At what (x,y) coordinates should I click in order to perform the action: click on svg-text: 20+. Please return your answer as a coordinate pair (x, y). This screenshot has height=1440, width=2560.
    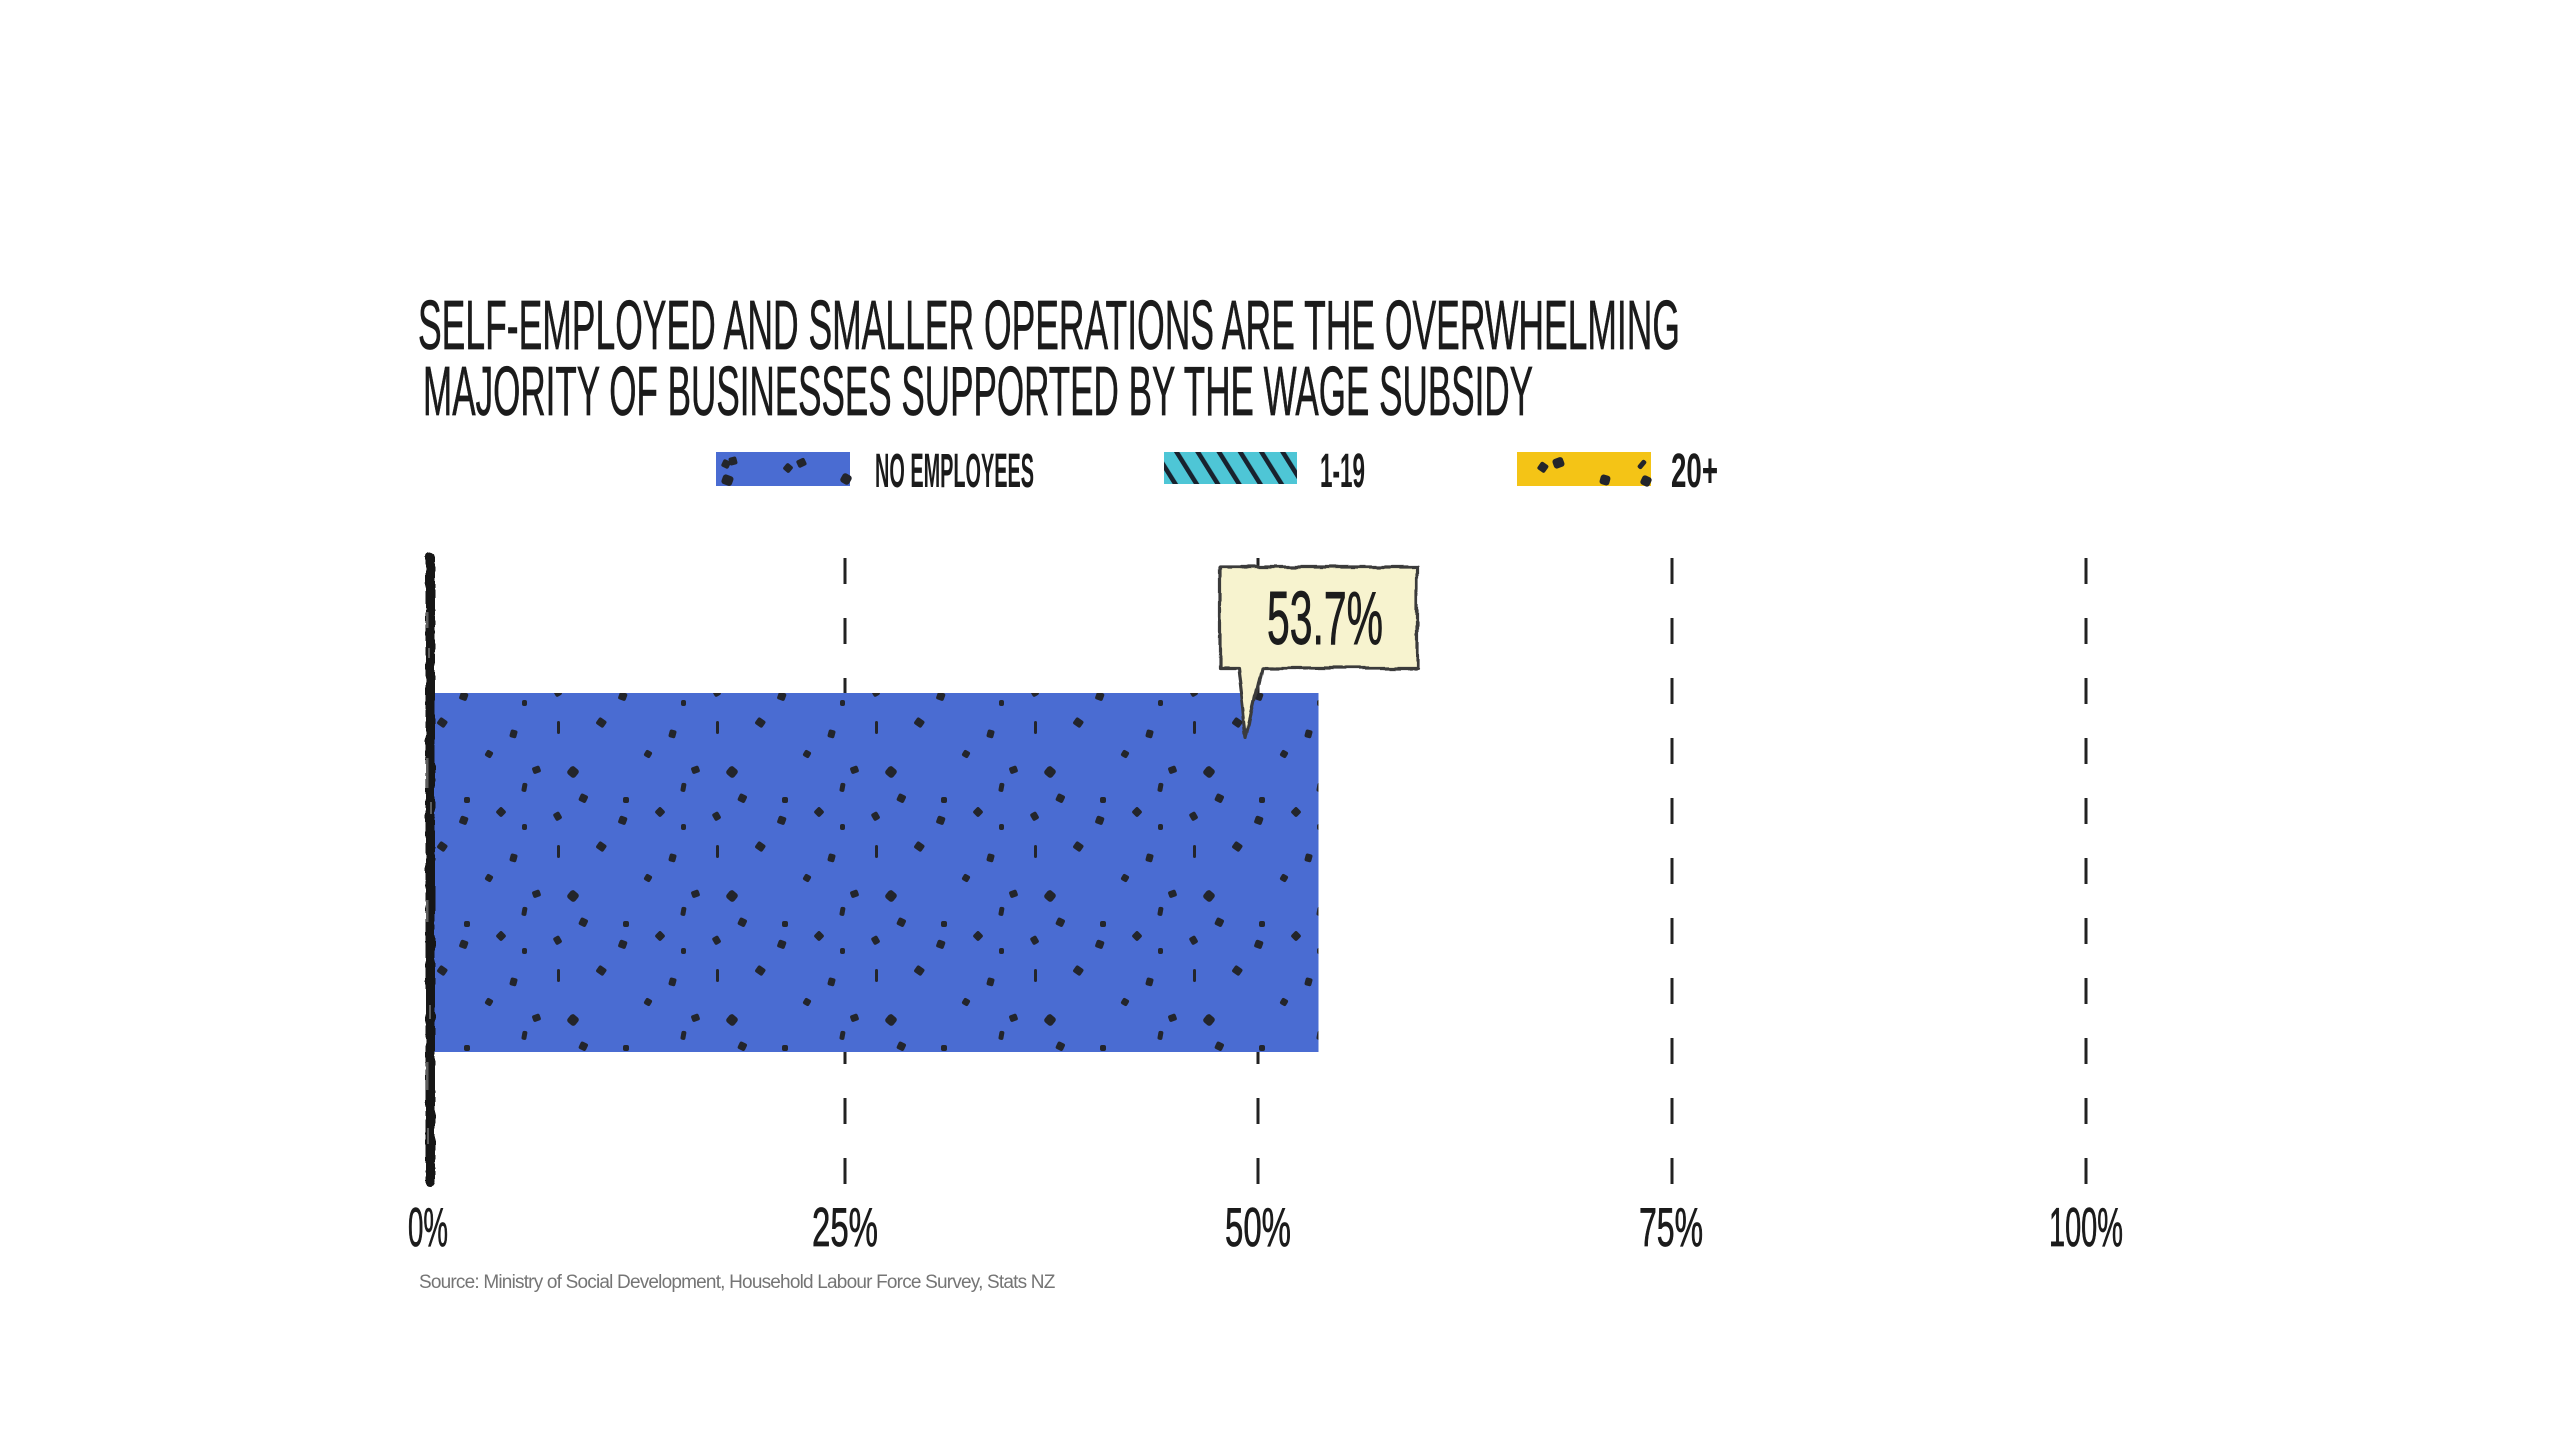
    Looking at the image, I should click on (1694, 471).